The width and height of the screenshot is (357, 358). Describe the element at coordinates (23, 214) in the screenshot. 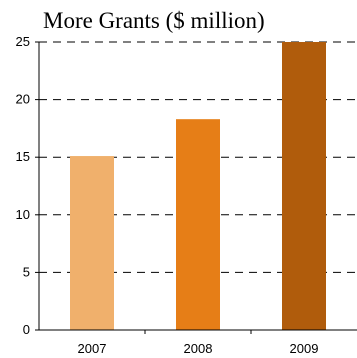

I see `y-tick-label: 10` at that location.